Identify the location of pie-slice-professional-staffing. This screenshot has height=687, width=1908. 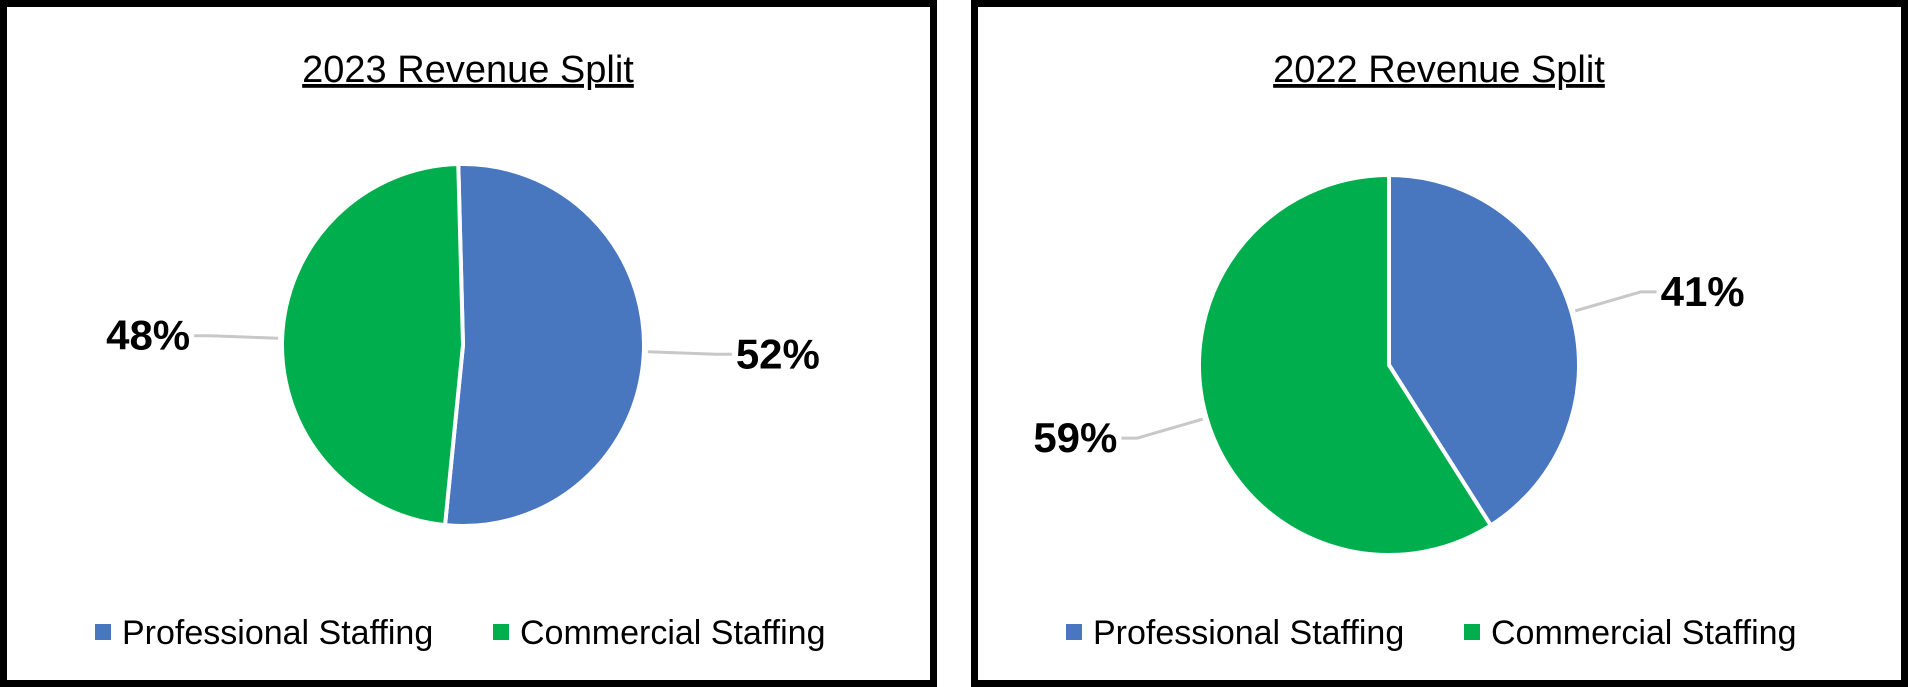
(544, 345).